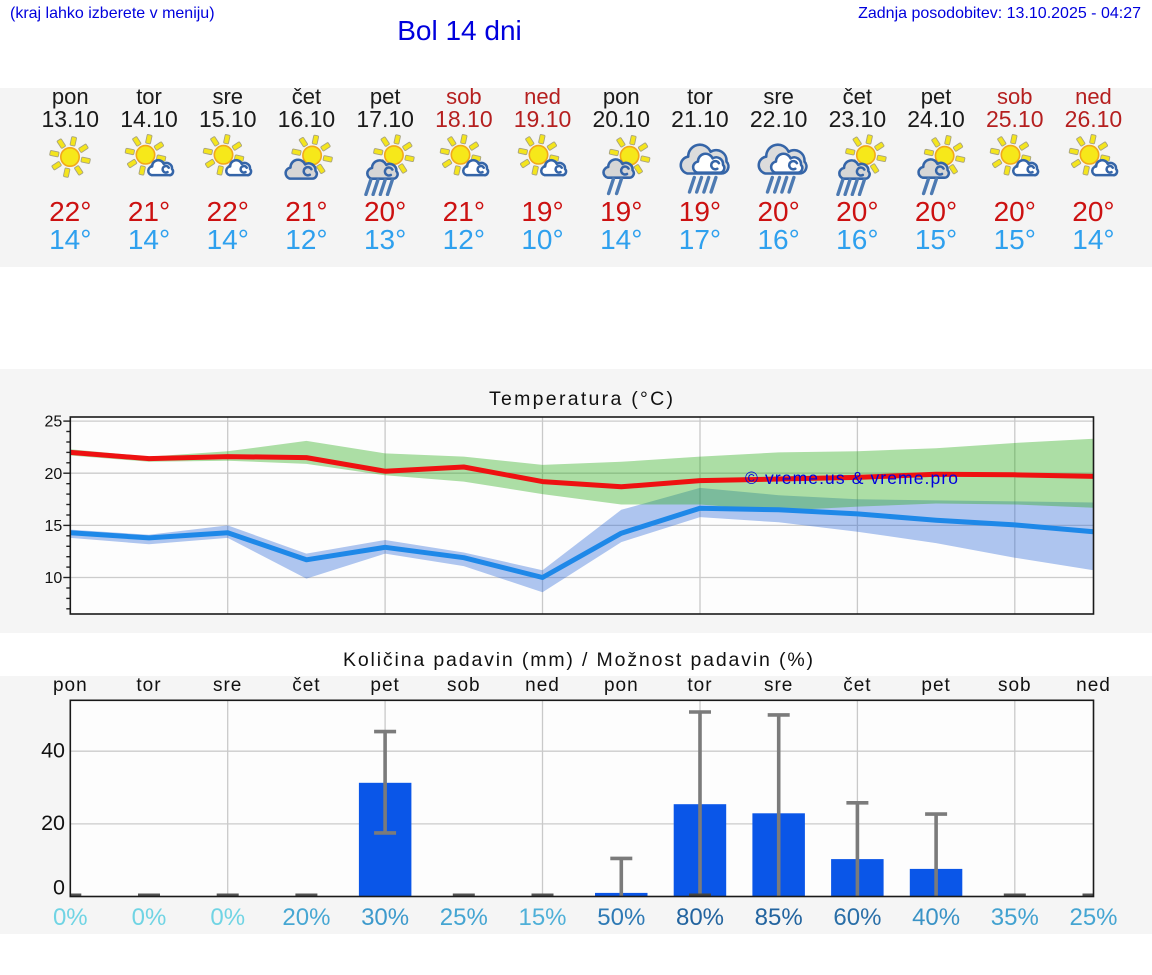 The width and height of the screenshot is (1152, 975). Describe the element at coordinates (936, 917) in the screenshot. I see `svg-text: 40%` at that location.